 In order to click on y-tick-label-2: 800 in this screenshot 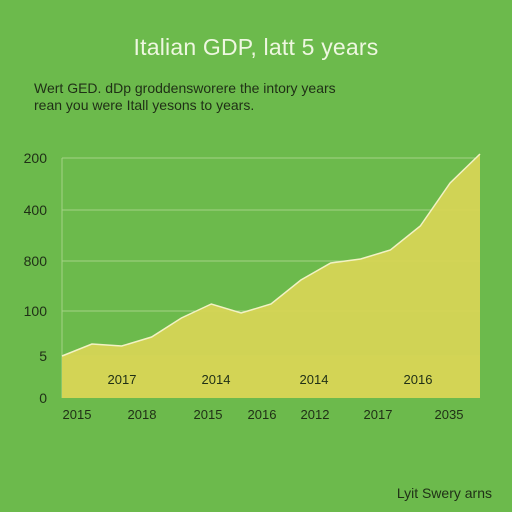, I will do `click(36, 261)`.